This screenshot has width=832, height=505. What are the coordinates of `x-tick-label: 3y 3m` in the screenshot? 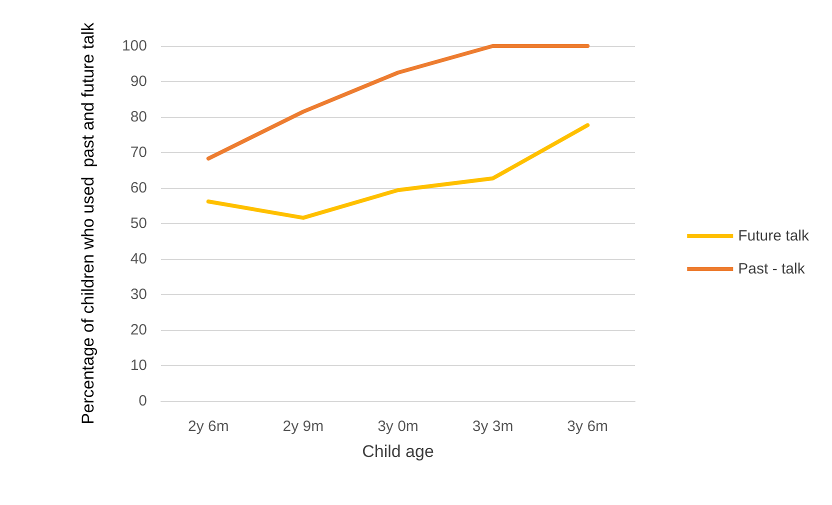 It's located at (493, 426).